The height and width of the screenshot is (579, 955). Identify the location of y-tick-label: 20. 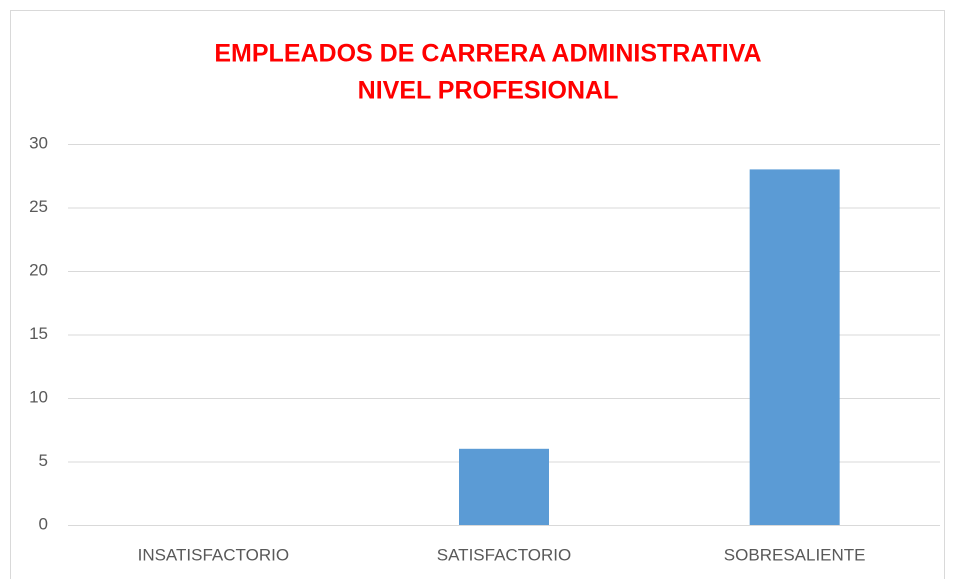
(38, 269).